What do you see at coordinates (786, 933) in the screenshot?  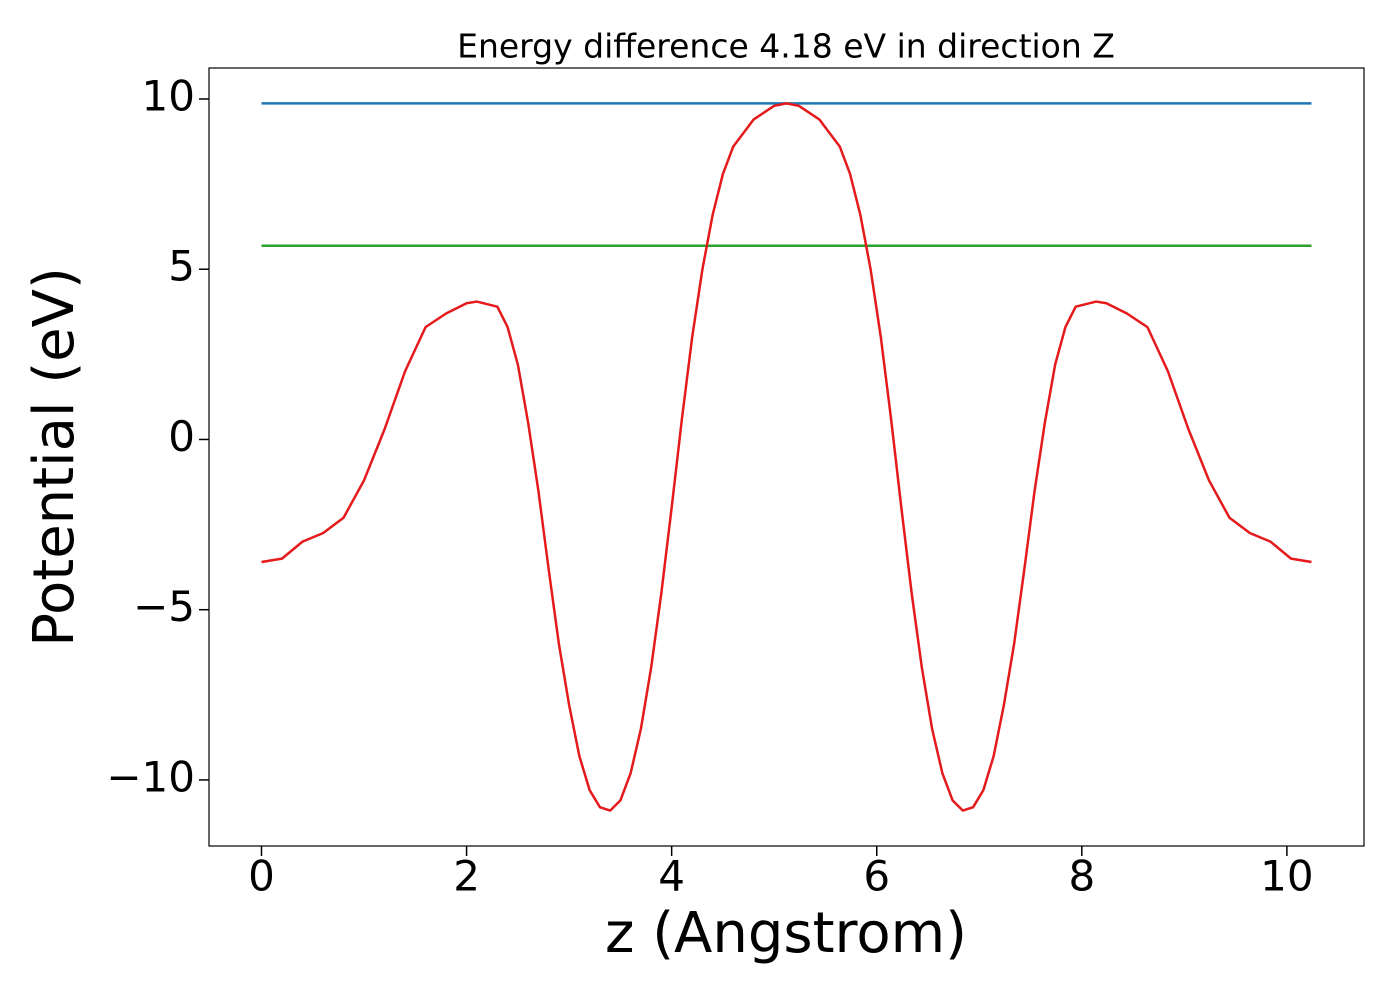 I see `x-axis-label: z (Angstrom)` at bounding box center [786, 933].